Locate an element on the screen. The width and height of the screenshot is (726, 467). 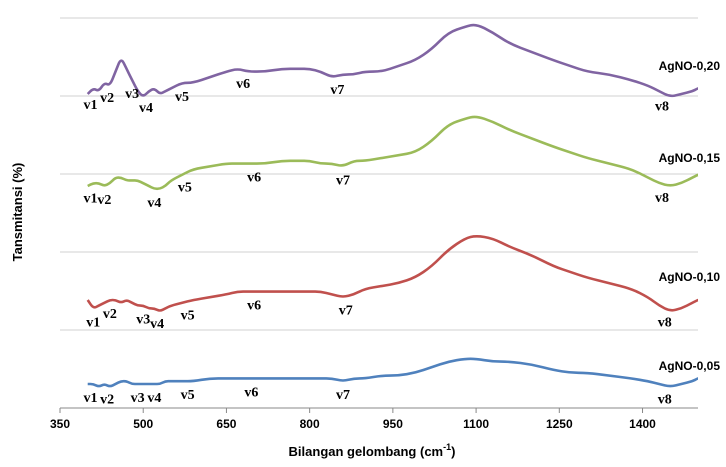
x-tick-label-650: 650 is located at coordinates (226, 424).